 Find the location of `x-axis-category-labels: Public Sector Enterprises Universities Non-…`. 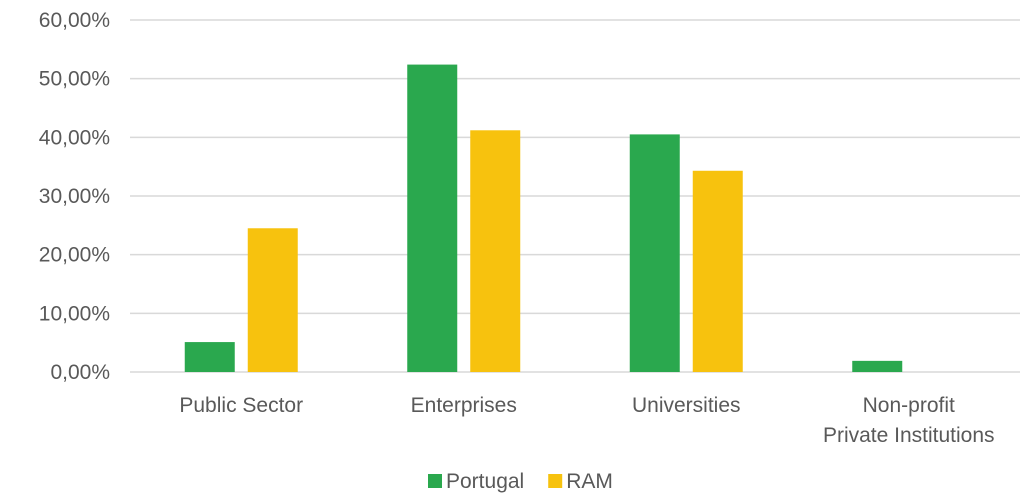

x-axis-category-labels: Public Sector Enterprises Universities Non-… is located at coordinates (586, 420).